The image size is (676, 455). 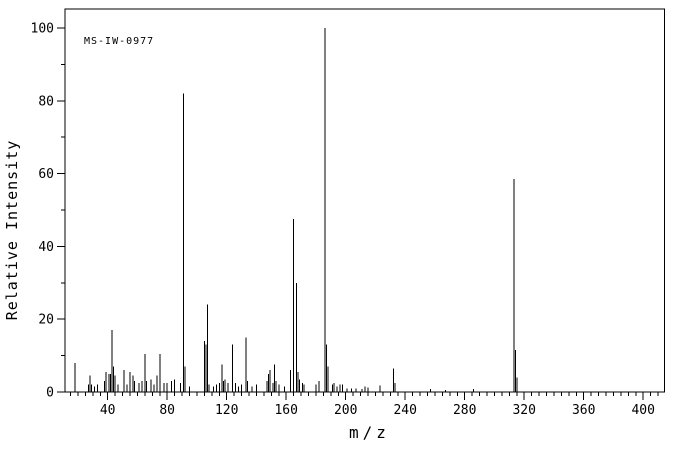 I want to click on y-axis-ticks, so click(x=61, y=210).